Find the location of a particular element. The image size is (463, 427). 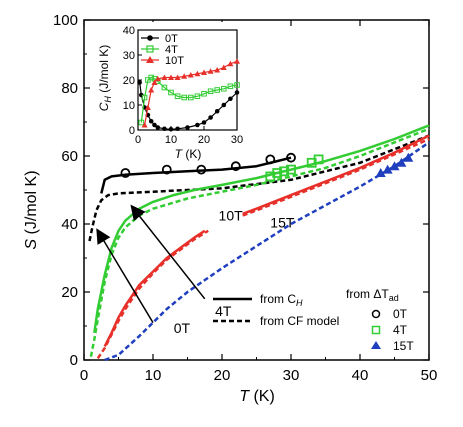

y-tick-label: 40 is located at coordinates (69, 224).